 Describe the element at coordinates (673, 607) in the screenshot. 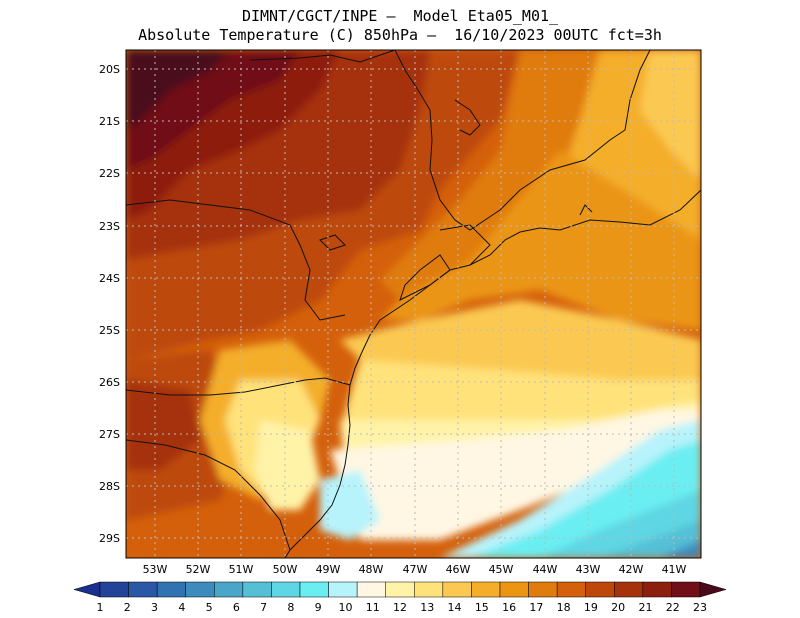

I see `colorbar-label: 22` at that location.